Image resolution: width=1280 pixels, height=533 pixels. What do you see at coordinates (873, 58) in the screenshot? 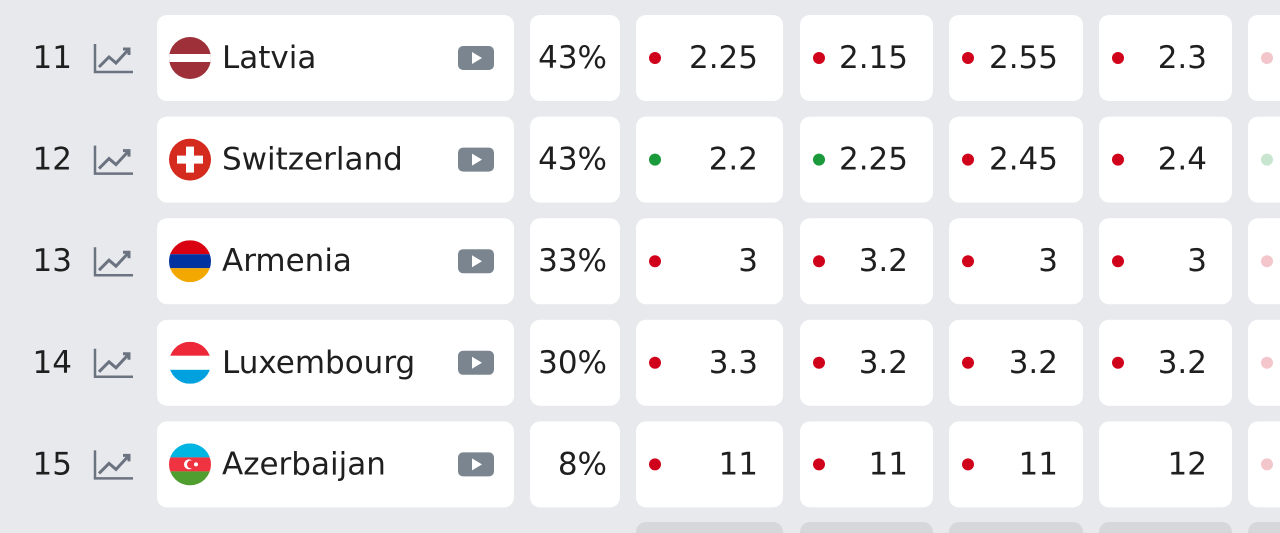
I see `odds-value: 2.15` at bounding box center [873, 58].